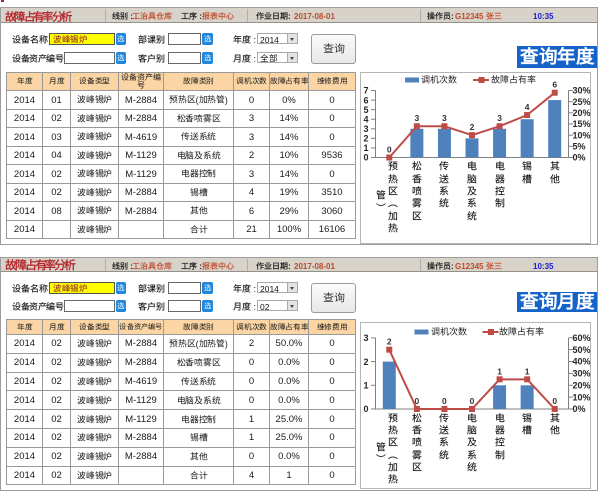 The image size is (600, 496). What do you see at coordinates (582, 102) in the screenshot?
I see `svg-text: 25%` at bounding box center [582, 102].